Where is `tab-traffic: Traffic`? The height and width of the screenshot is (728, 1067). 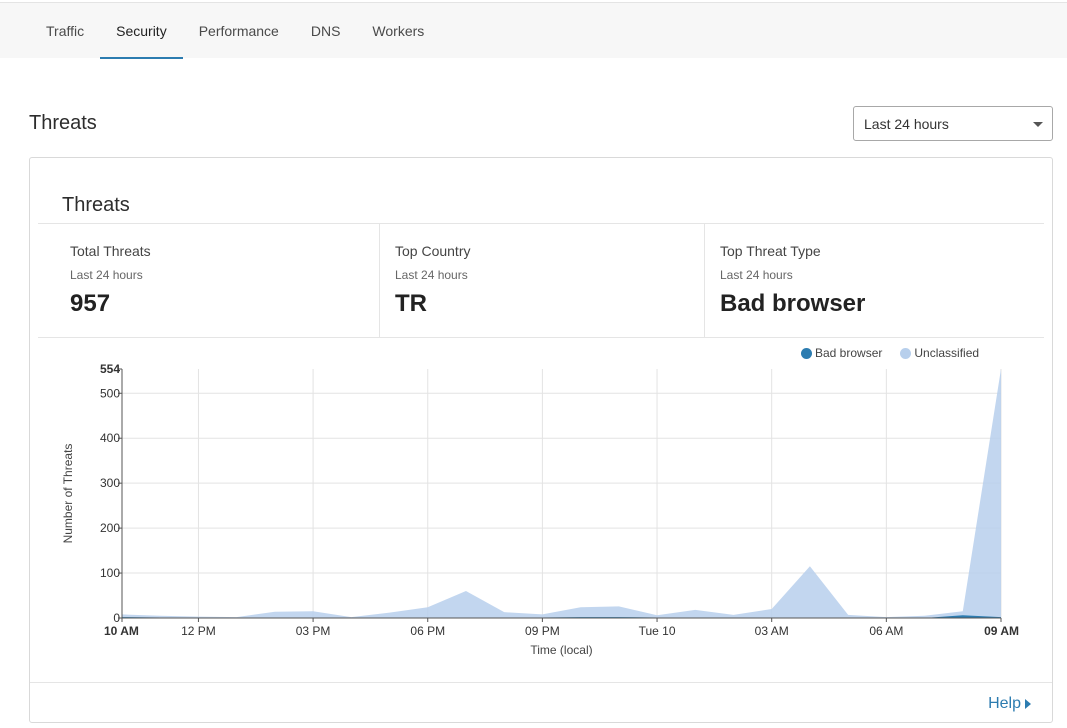
tab-traffic: Traffic is located at coordinates (65, 31).